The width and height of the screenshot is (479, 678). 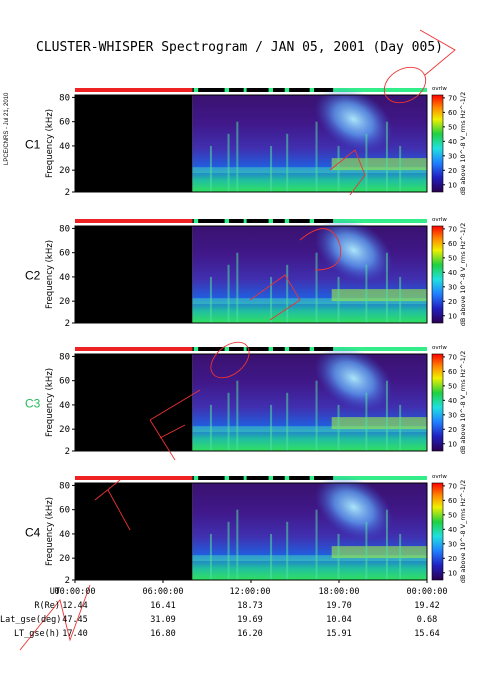 I want to click on colorbar-tick-label: 70, so click(x=452, y=486).